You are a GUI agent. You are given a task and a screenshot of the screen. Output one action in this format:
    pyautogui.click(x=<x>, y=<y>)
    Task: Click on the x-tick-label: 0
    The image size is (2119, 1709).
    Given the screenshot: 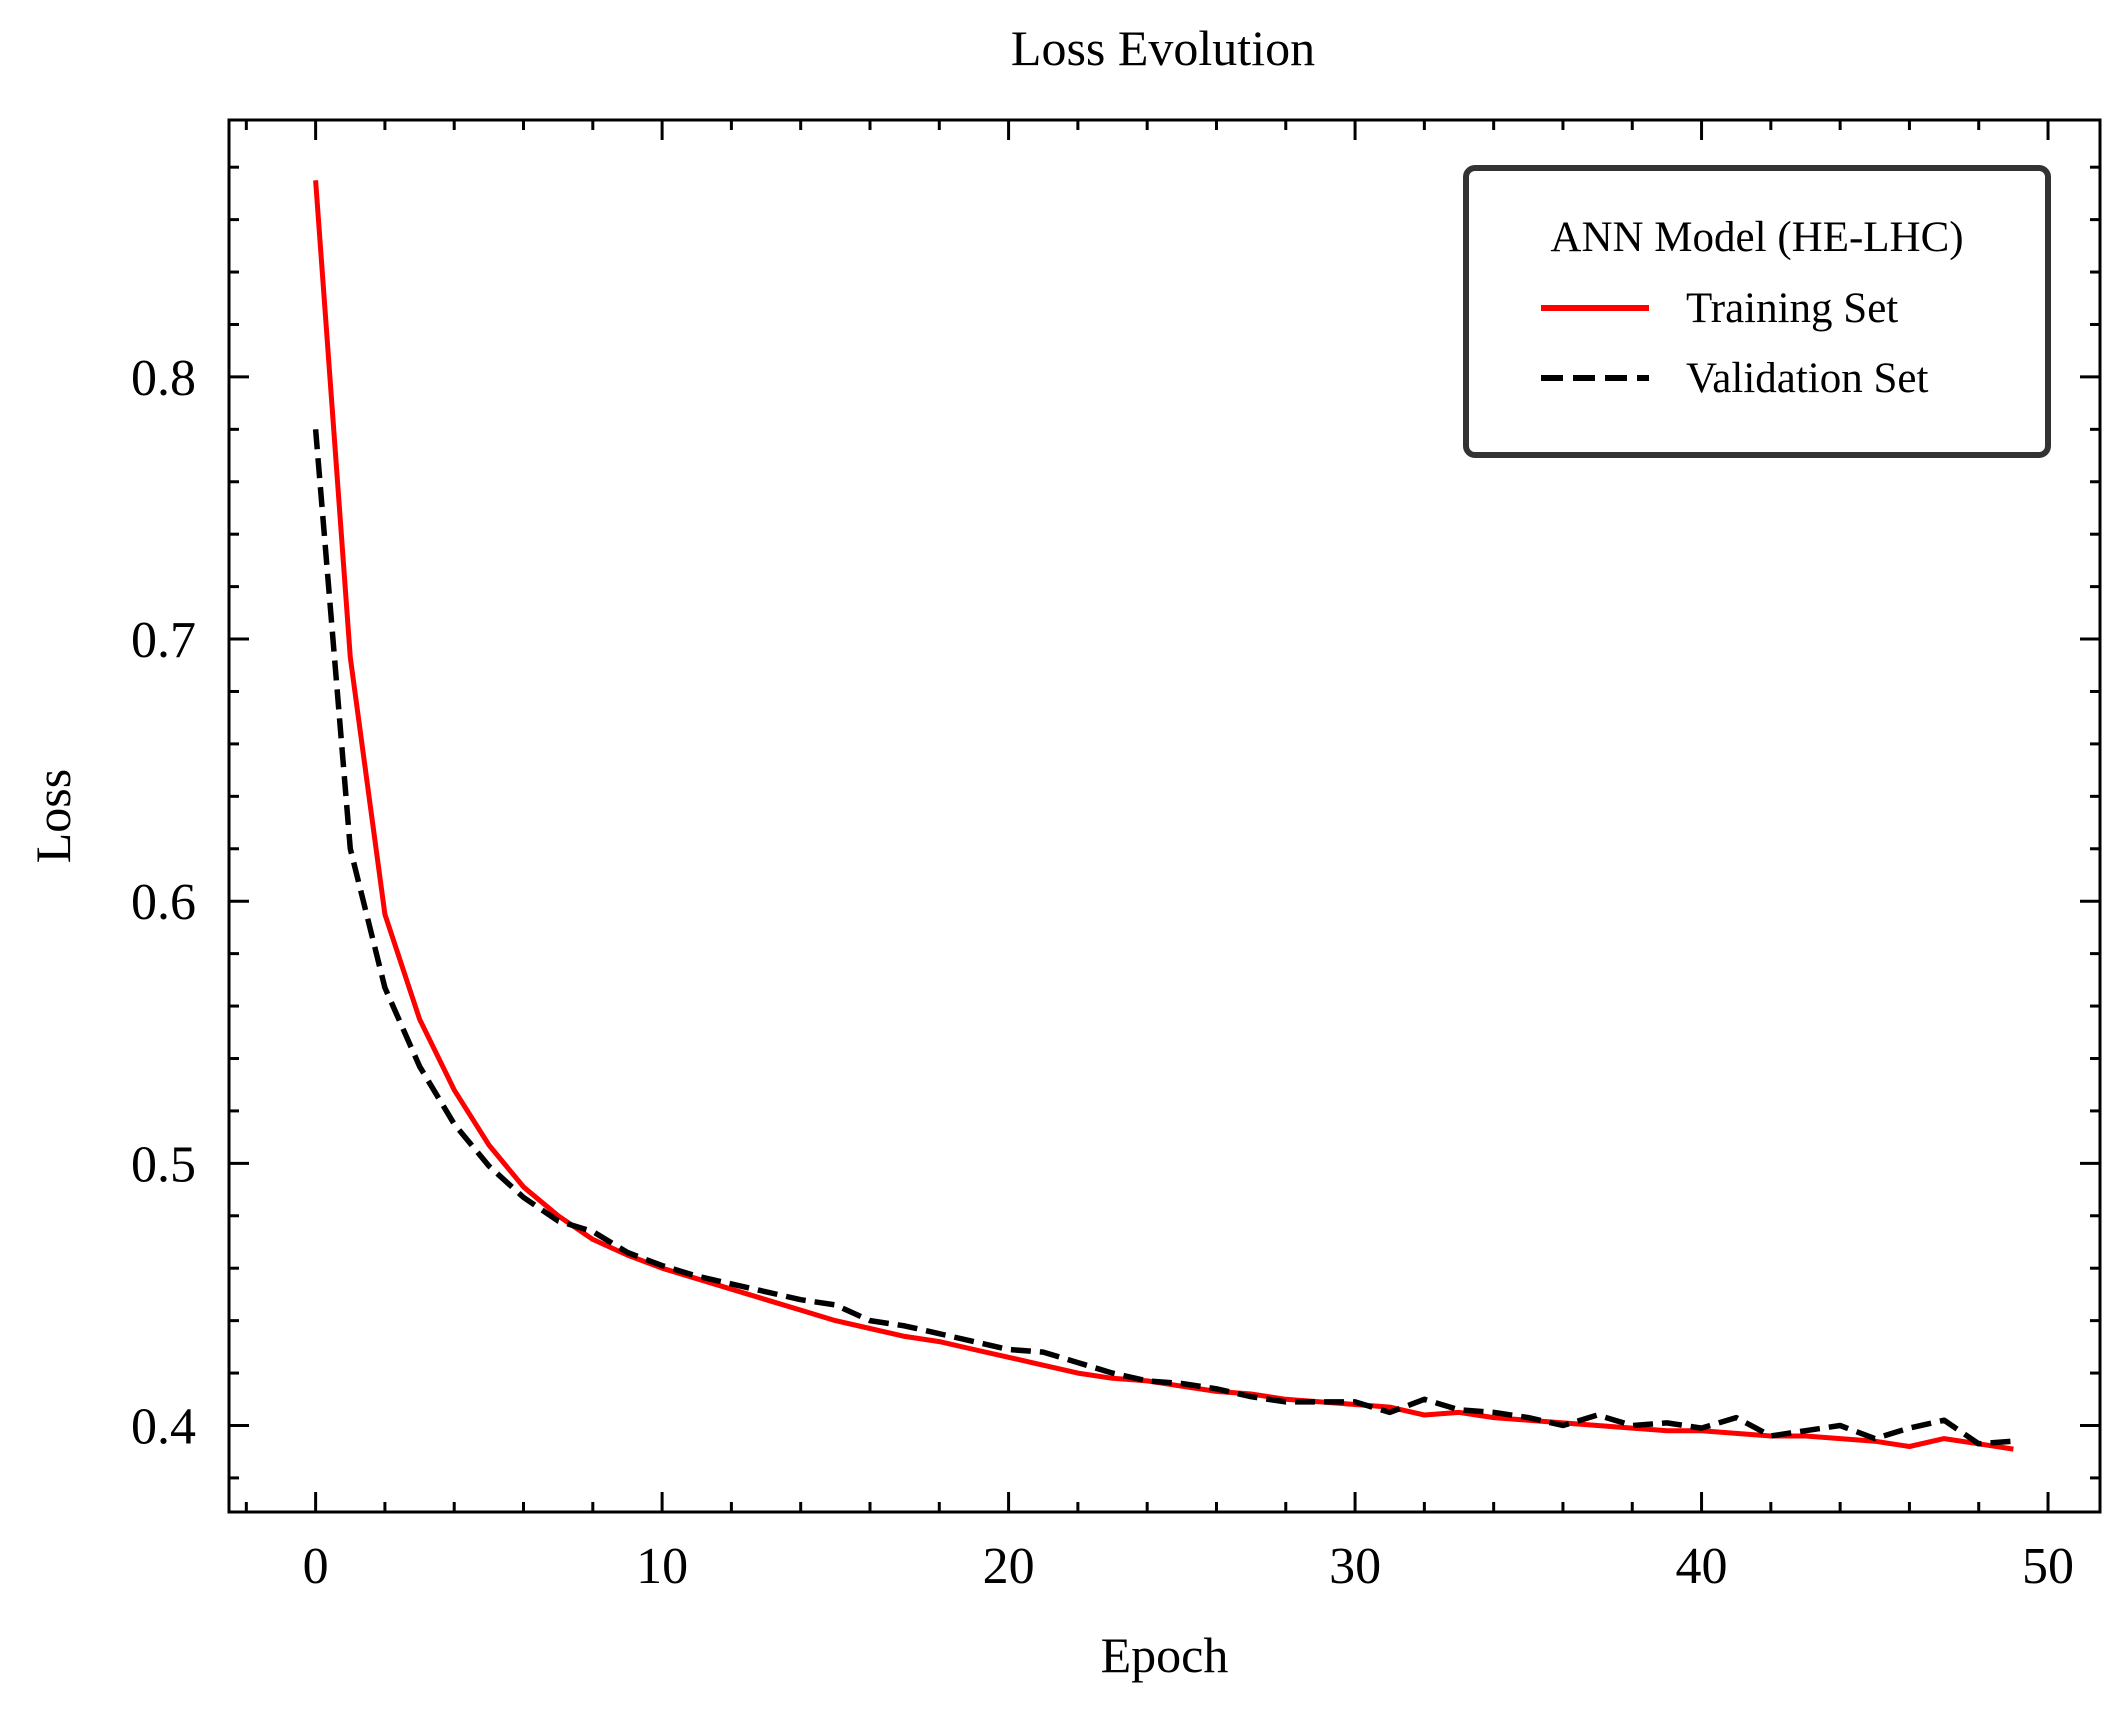 What is the action you would take?
    pyautogui.click(x=316, y=1566)
    